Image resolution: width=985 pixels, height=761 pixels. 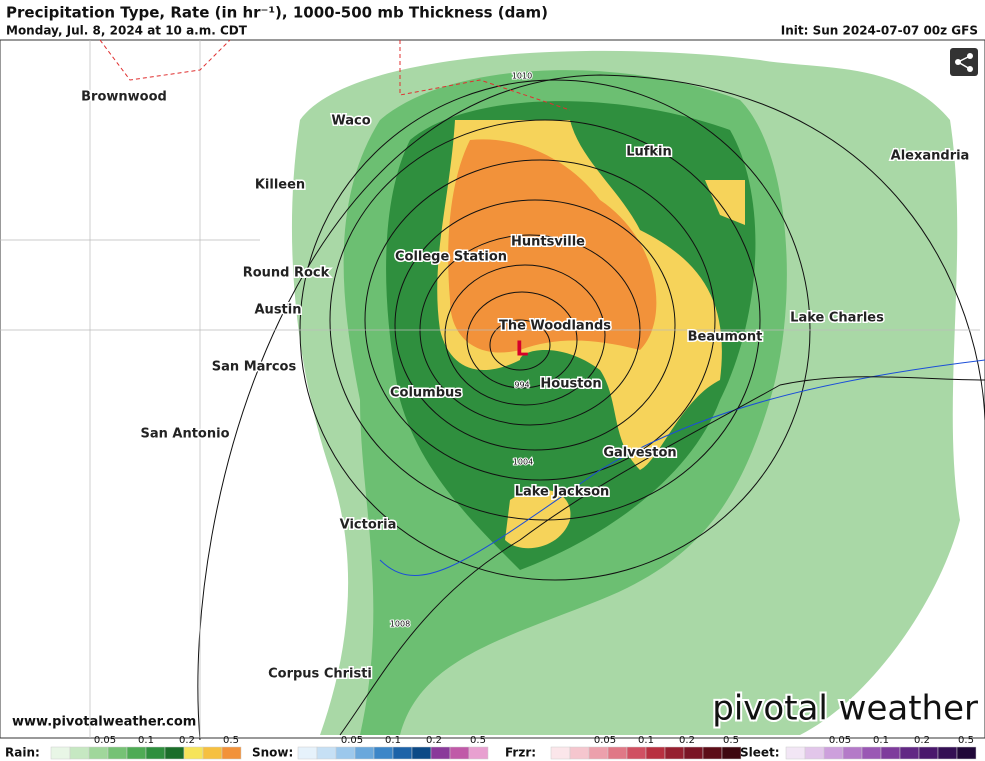 I want to click on city-label: Corpus Christi, so click(x=320, y=674).